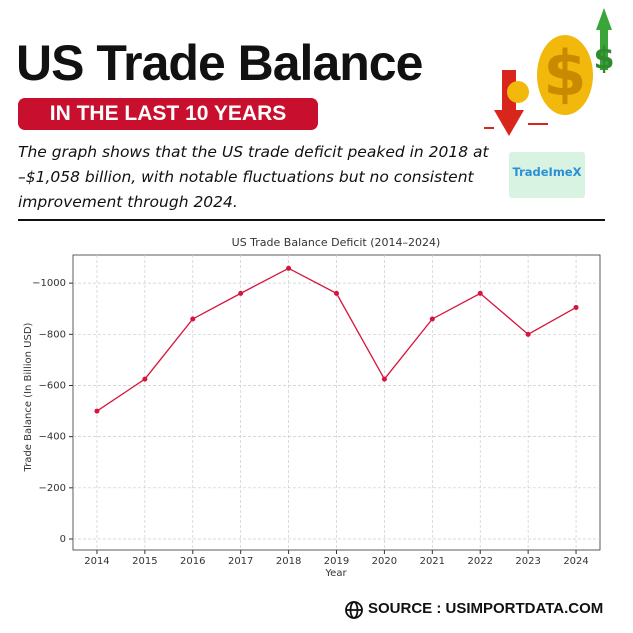 The height and width of the screenshot is (633, 633). I want to click on y-axis-label: Trade Balance (In Billion USD), so click(28, 397).